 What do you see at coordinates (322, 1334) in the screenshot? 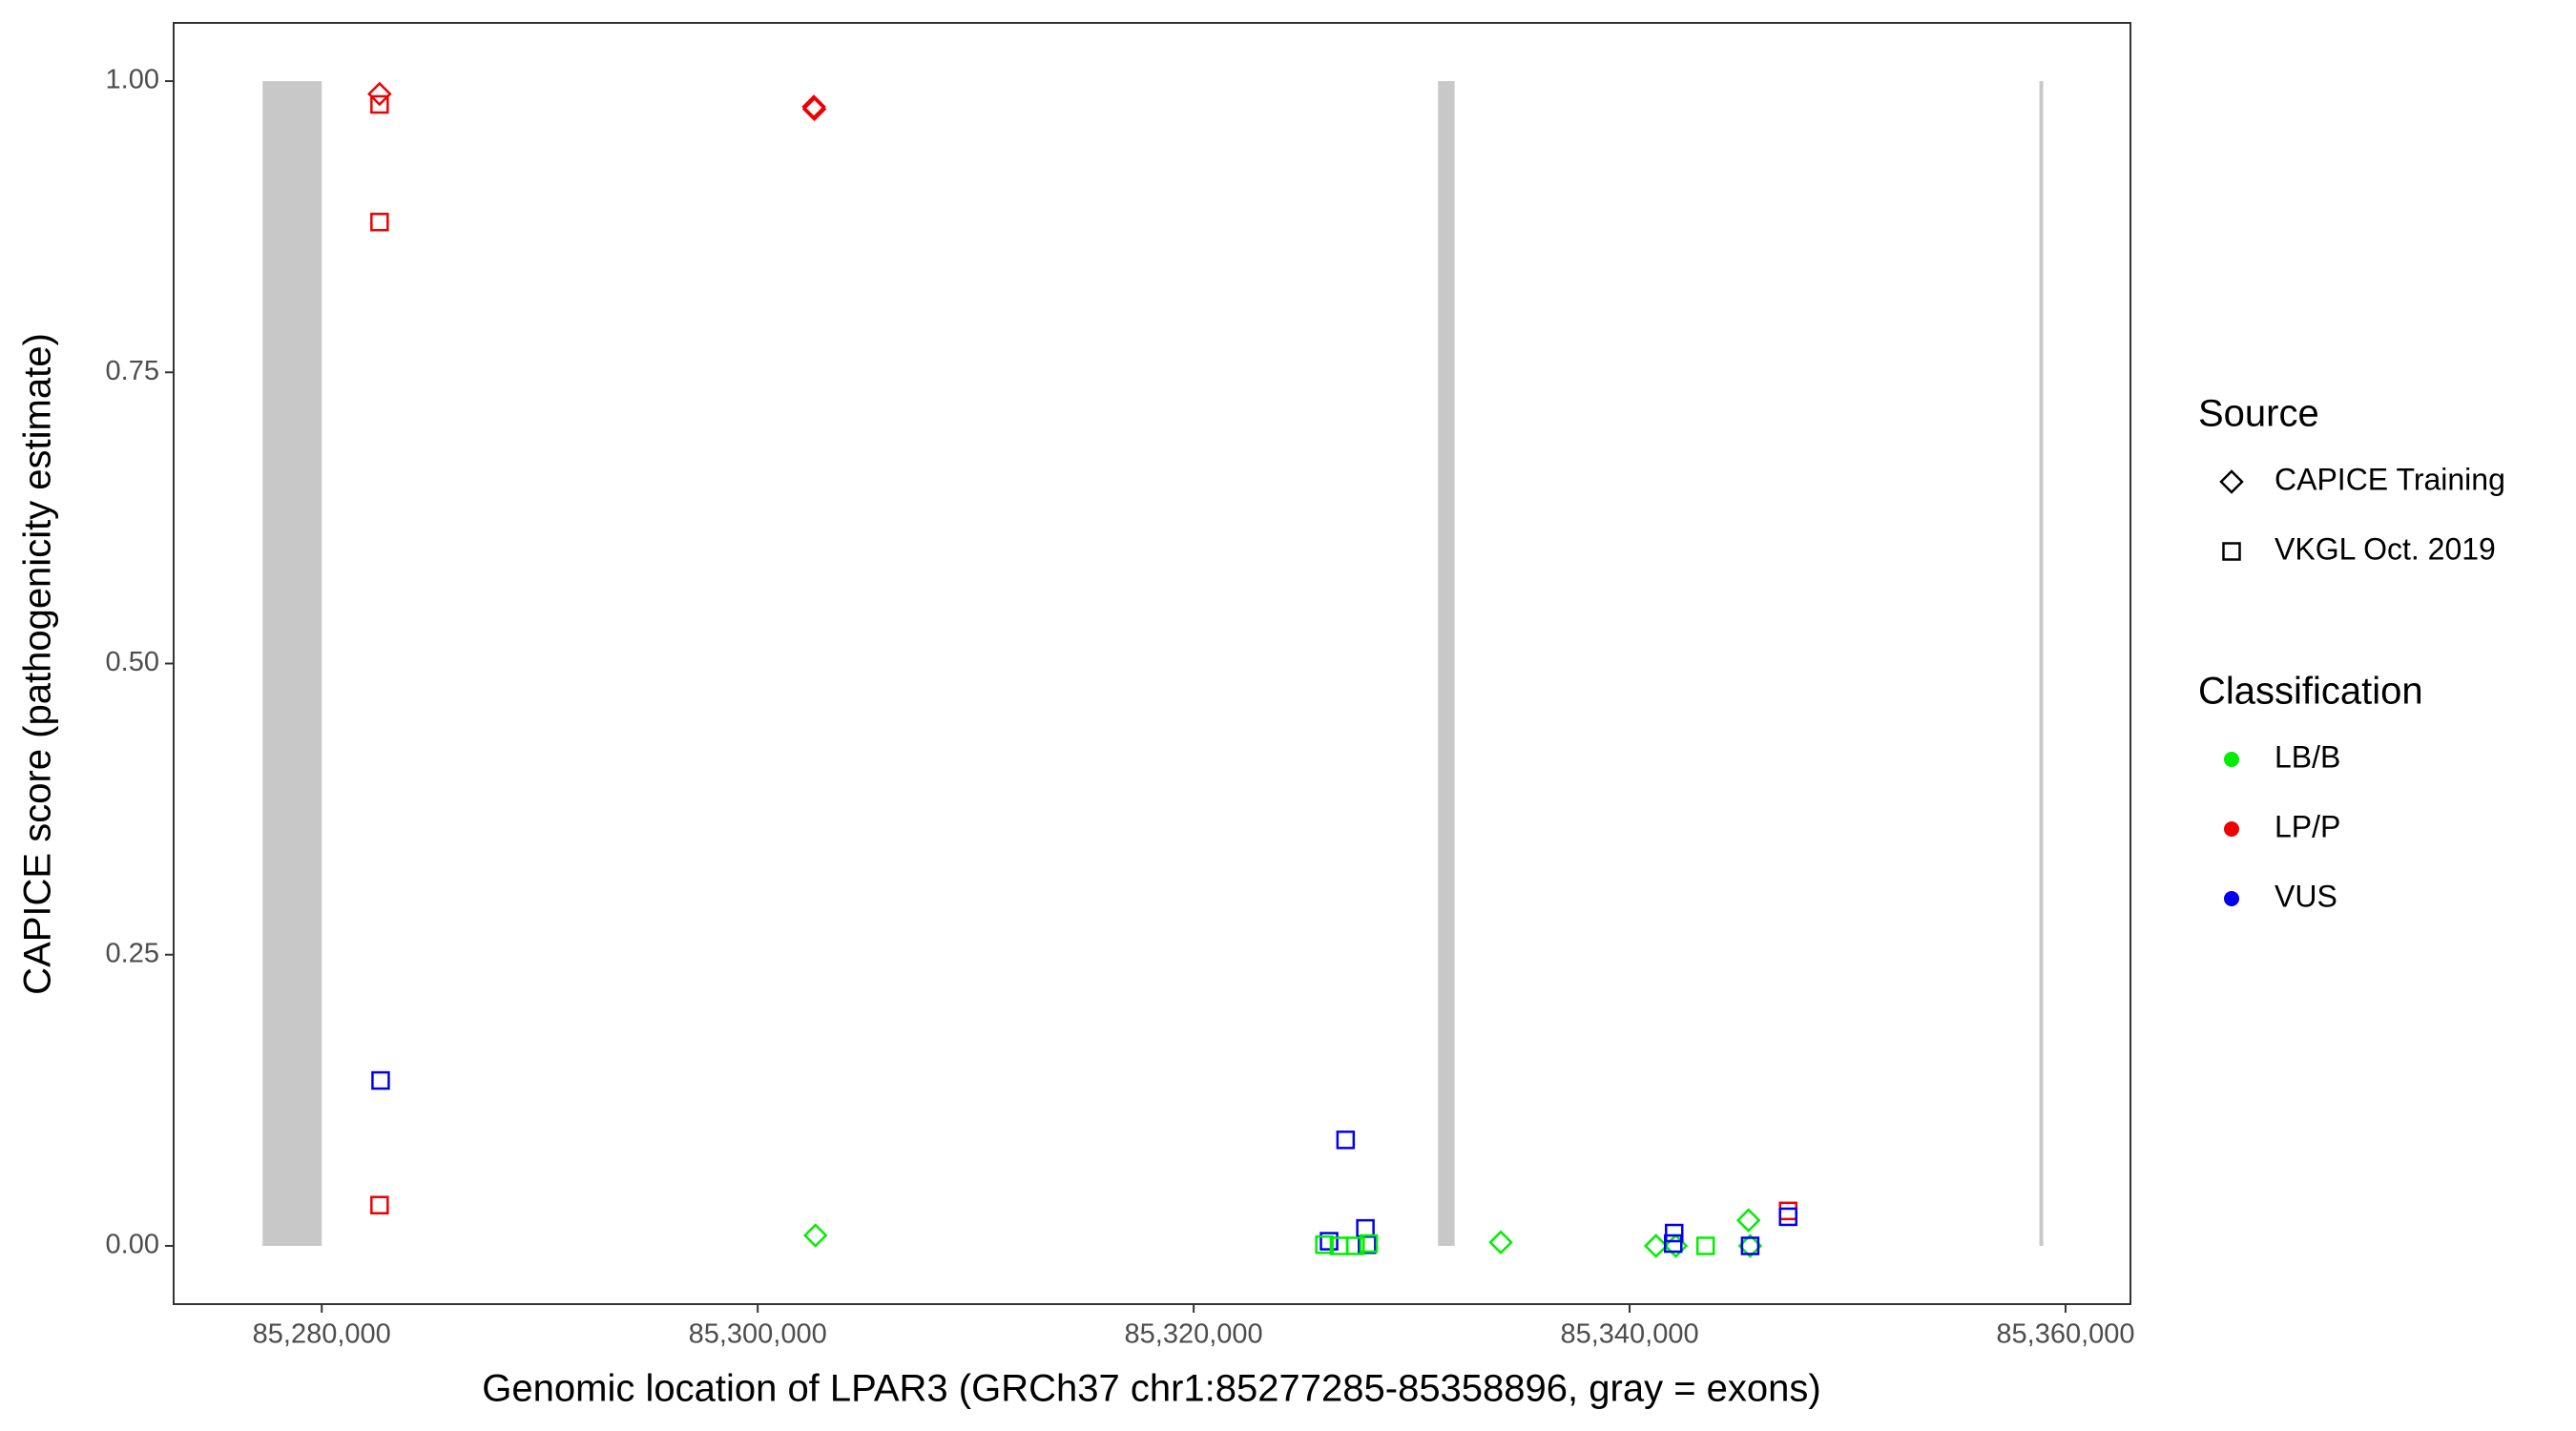
I see `x-tick-label: 85,280,000` at bounding box center [322, 1334].